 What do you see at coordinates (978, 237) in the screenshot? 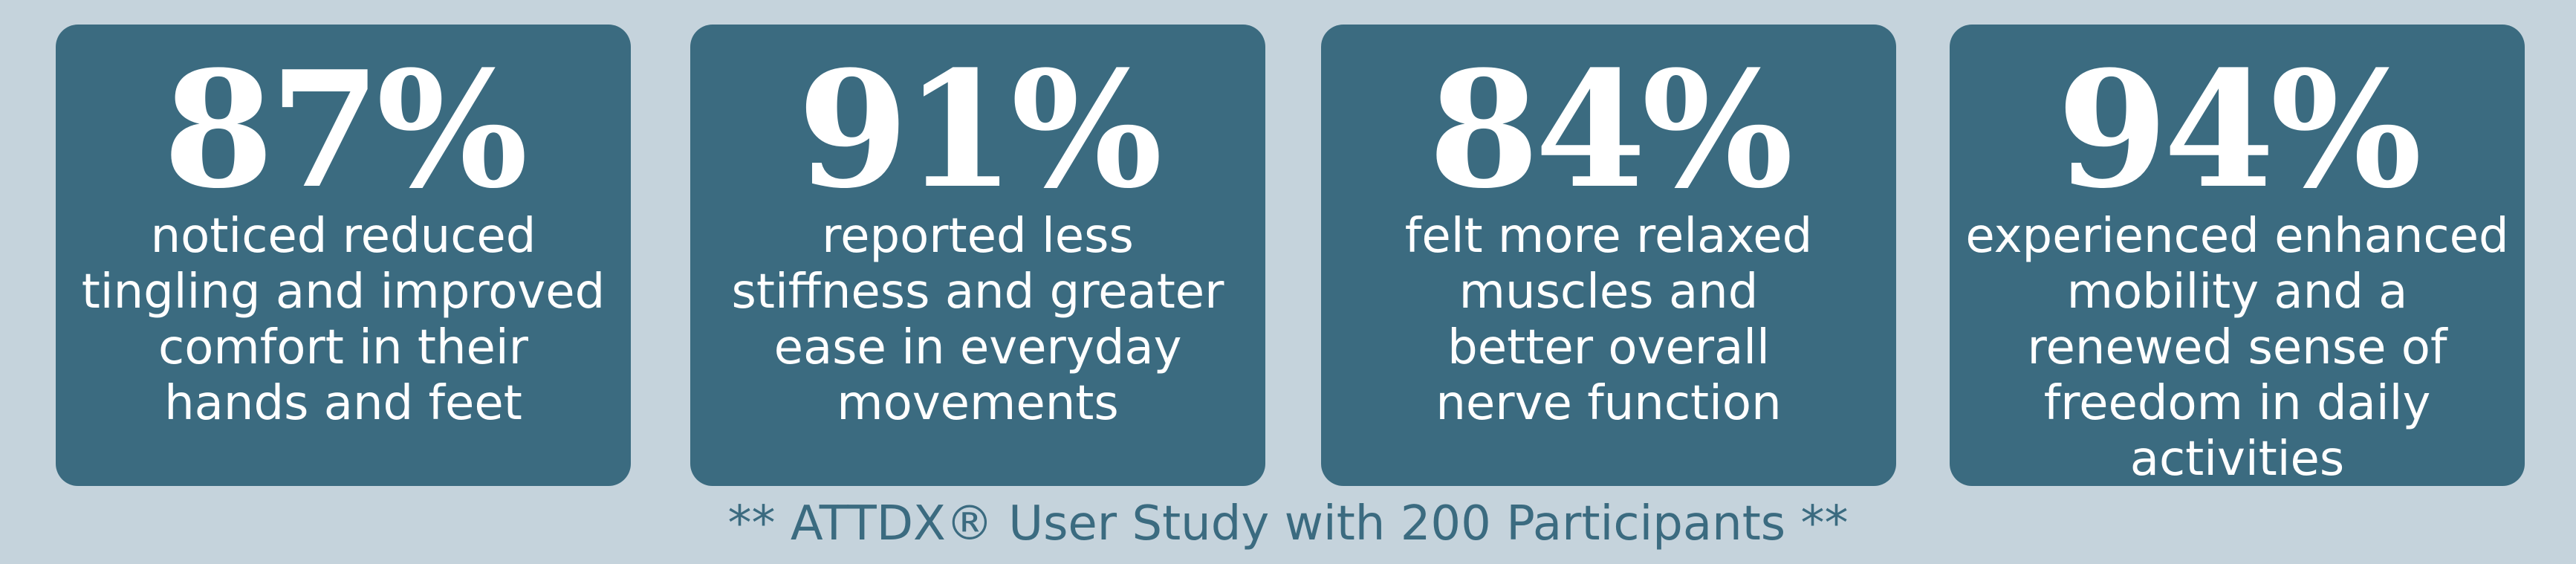
I see `description-line: reported less` at bounding box center [978, 237].